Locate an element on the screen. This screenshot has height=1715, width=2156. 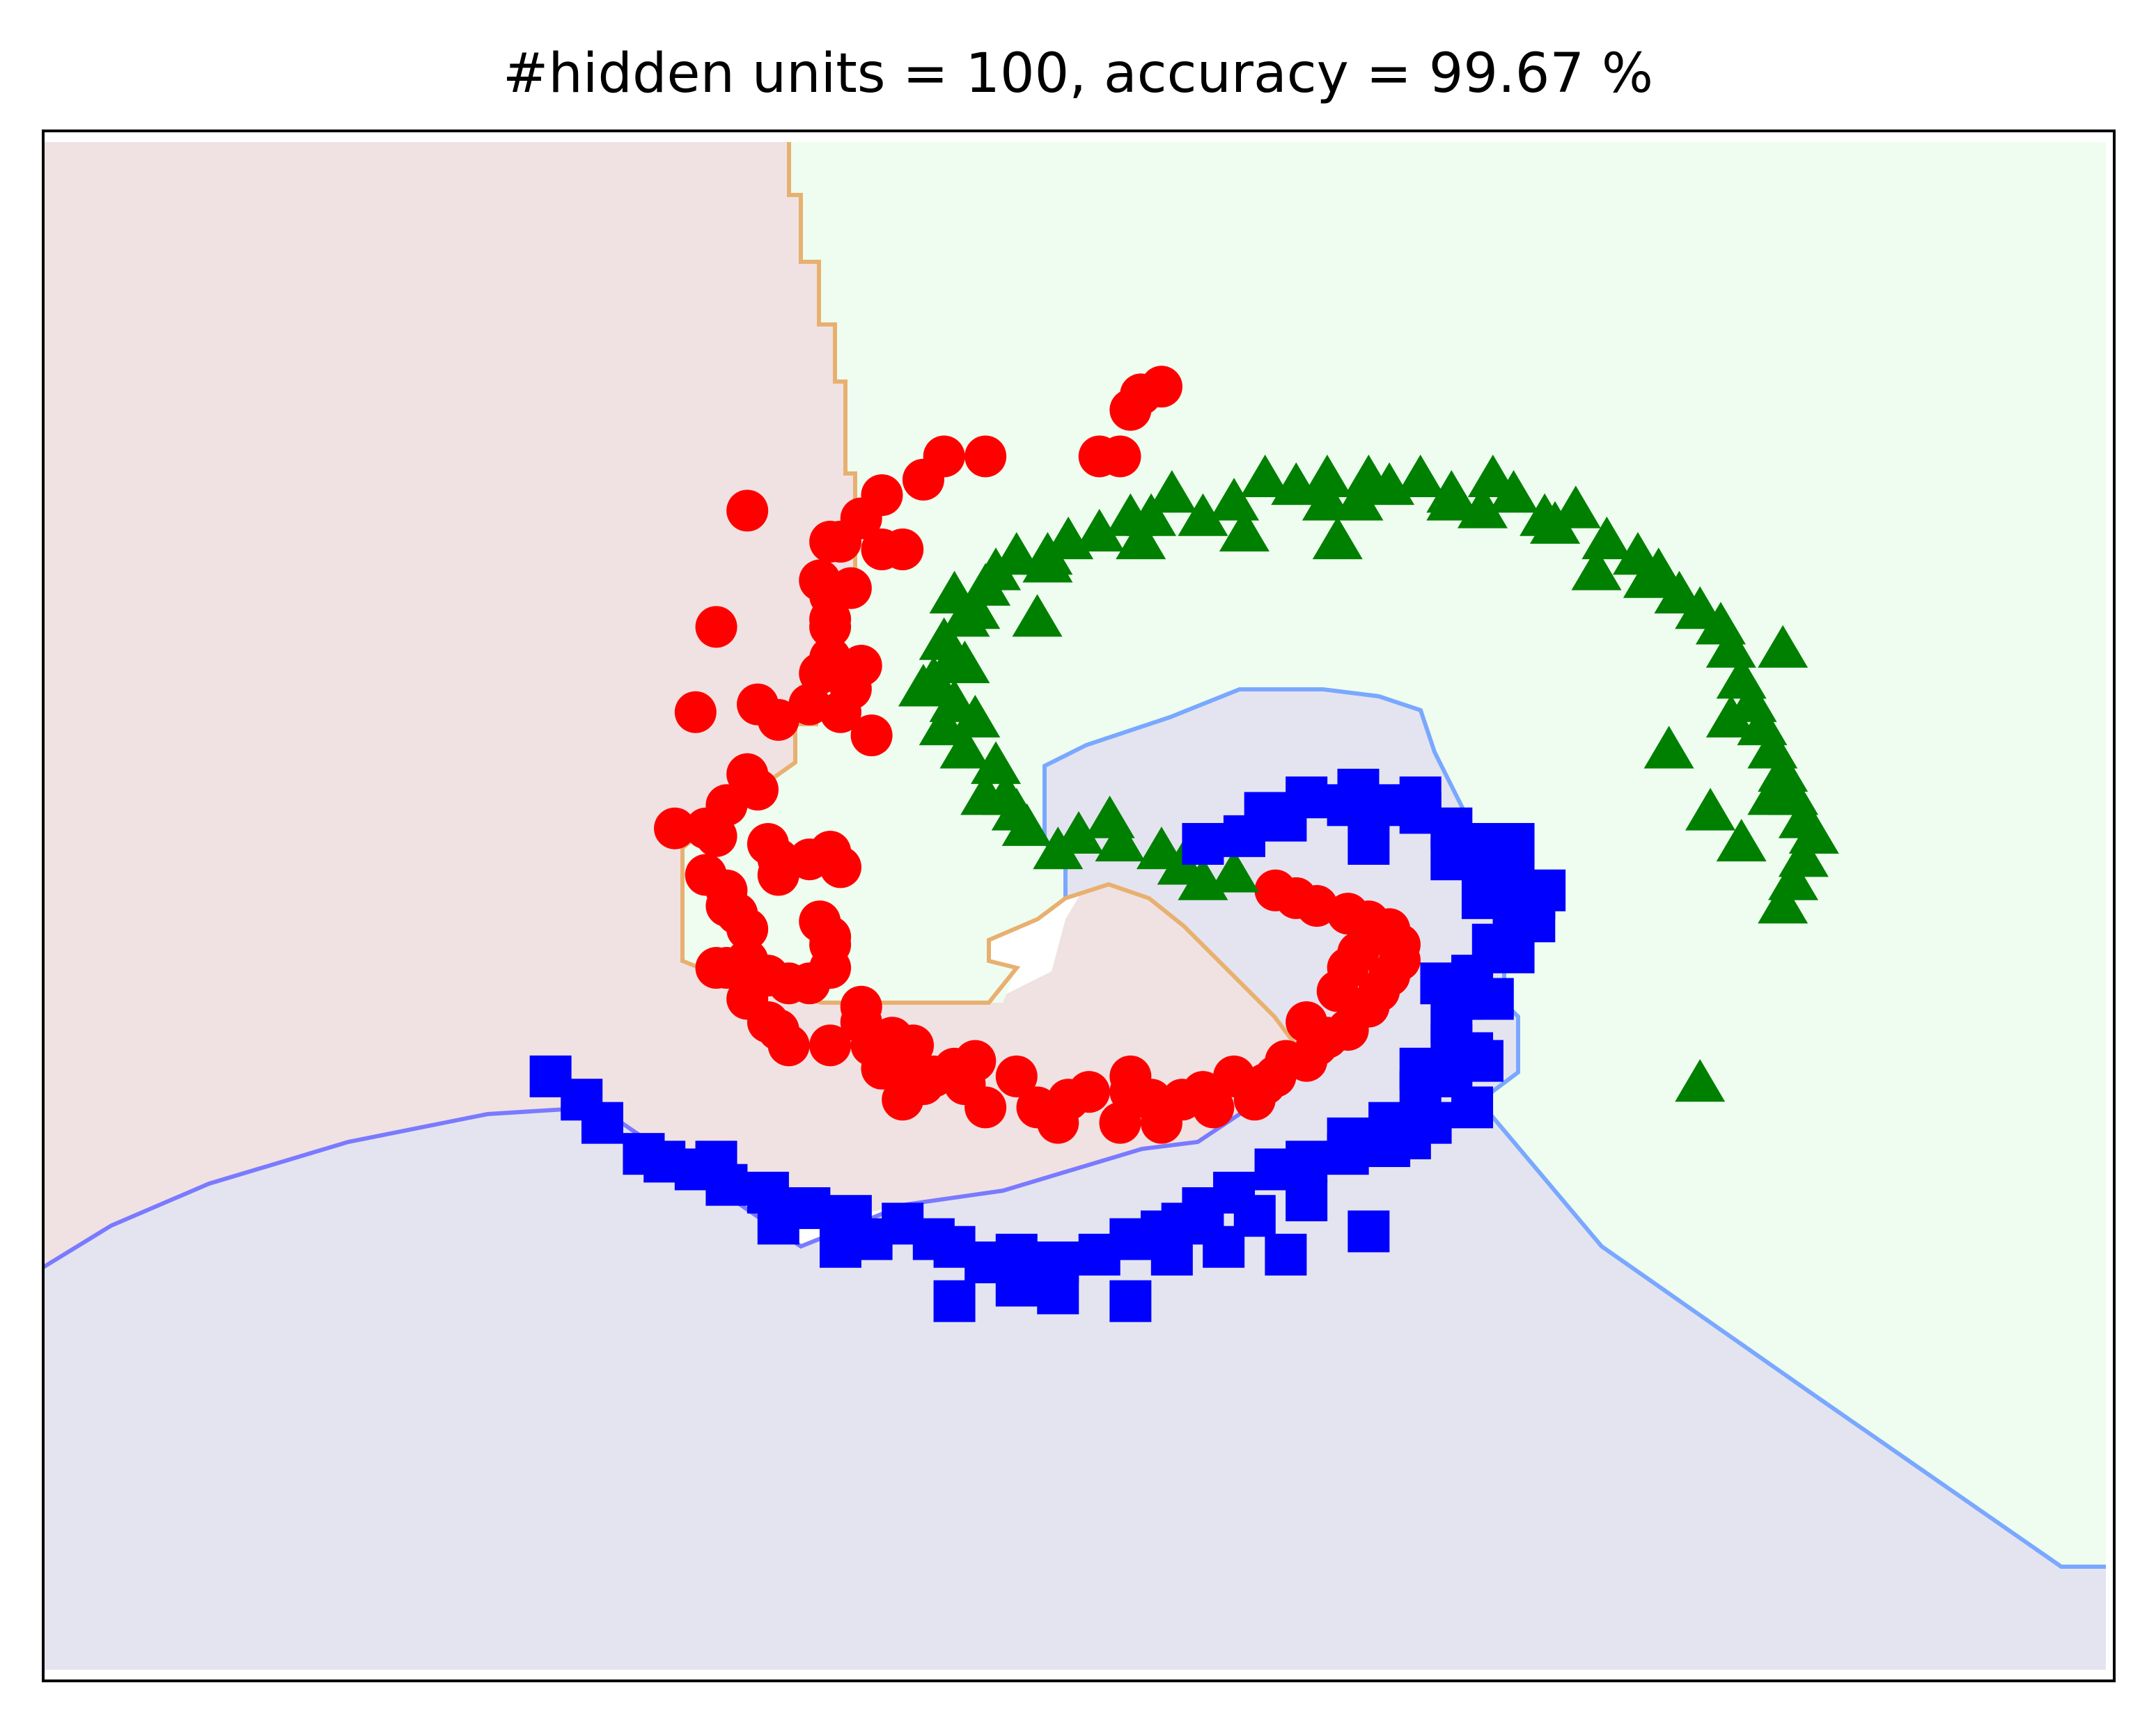
chart-title: #hidden units = 100, accuracy = 99.67 % is located at coordinates (1078, 73).